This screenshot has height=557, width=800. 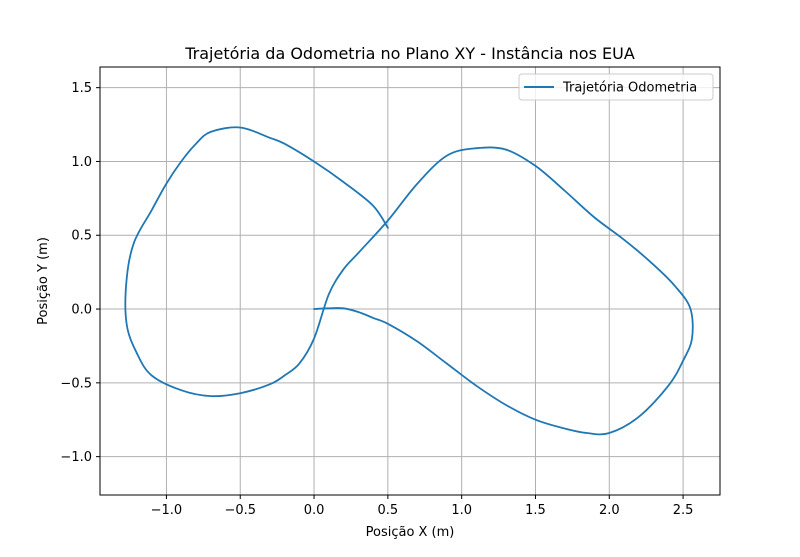 I want to click on x-tick-label: 1.5, so click(x=535, y=510).